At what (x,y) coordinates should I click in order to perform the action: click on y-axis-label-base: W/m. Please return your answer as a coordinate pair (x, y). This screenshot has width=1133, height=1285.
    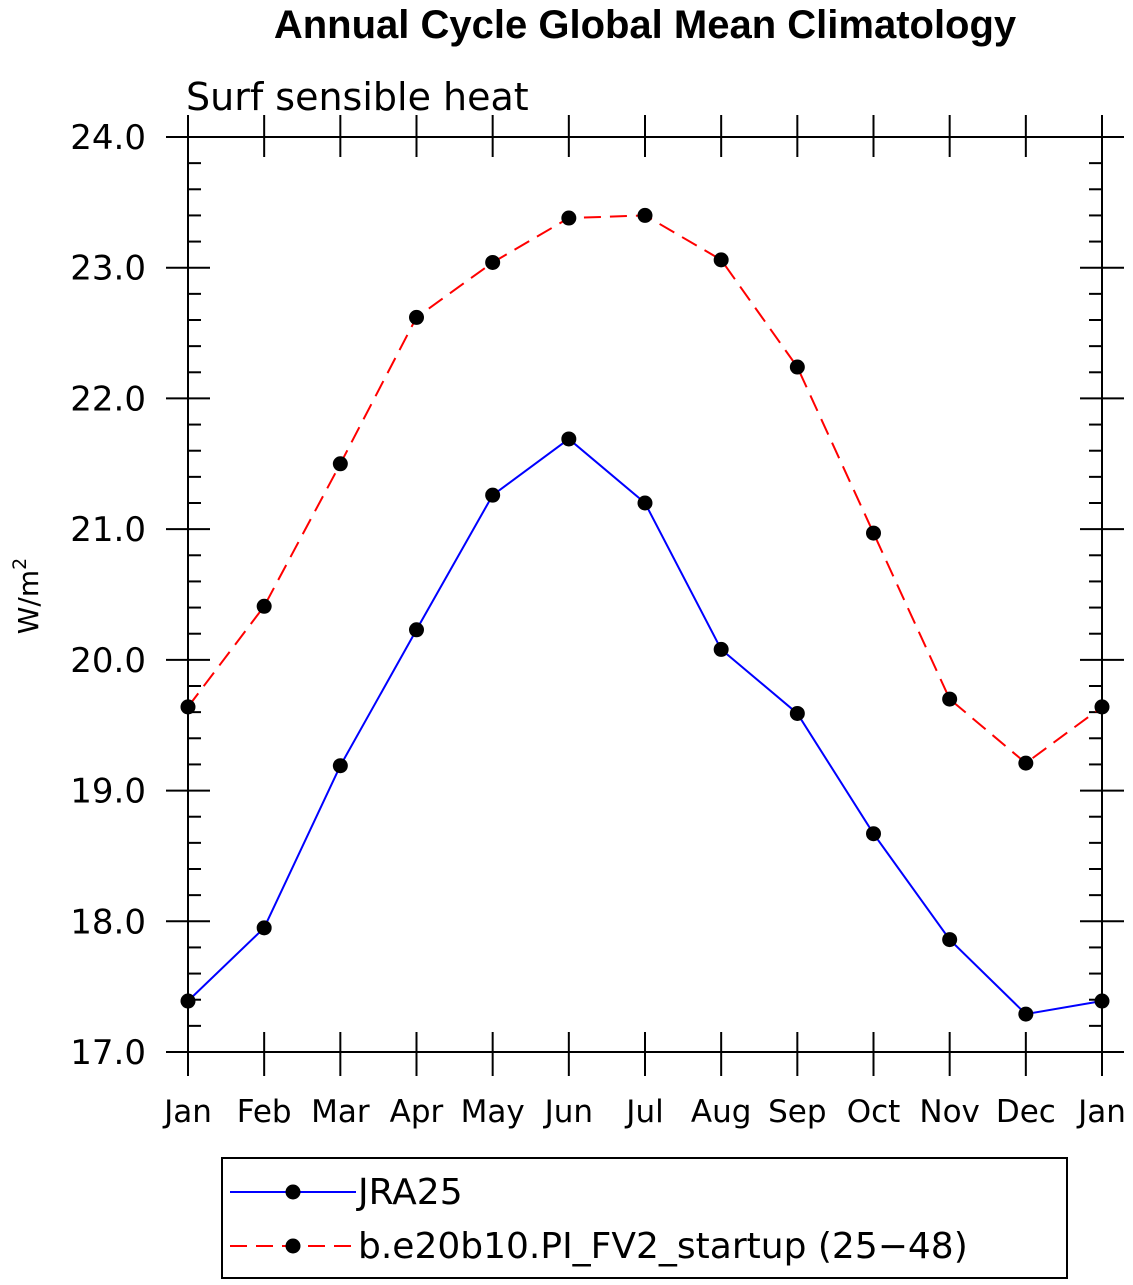
    Looking at the image, I should click on (28, 602).